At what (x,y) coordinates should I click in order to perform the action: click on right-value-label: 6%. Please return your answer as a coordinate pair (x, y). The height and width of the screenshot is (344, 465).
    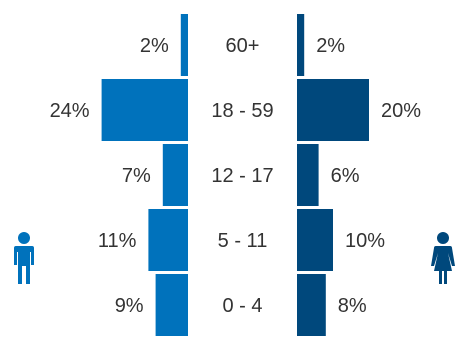
    Looking at the image, I should click on (345, 176).